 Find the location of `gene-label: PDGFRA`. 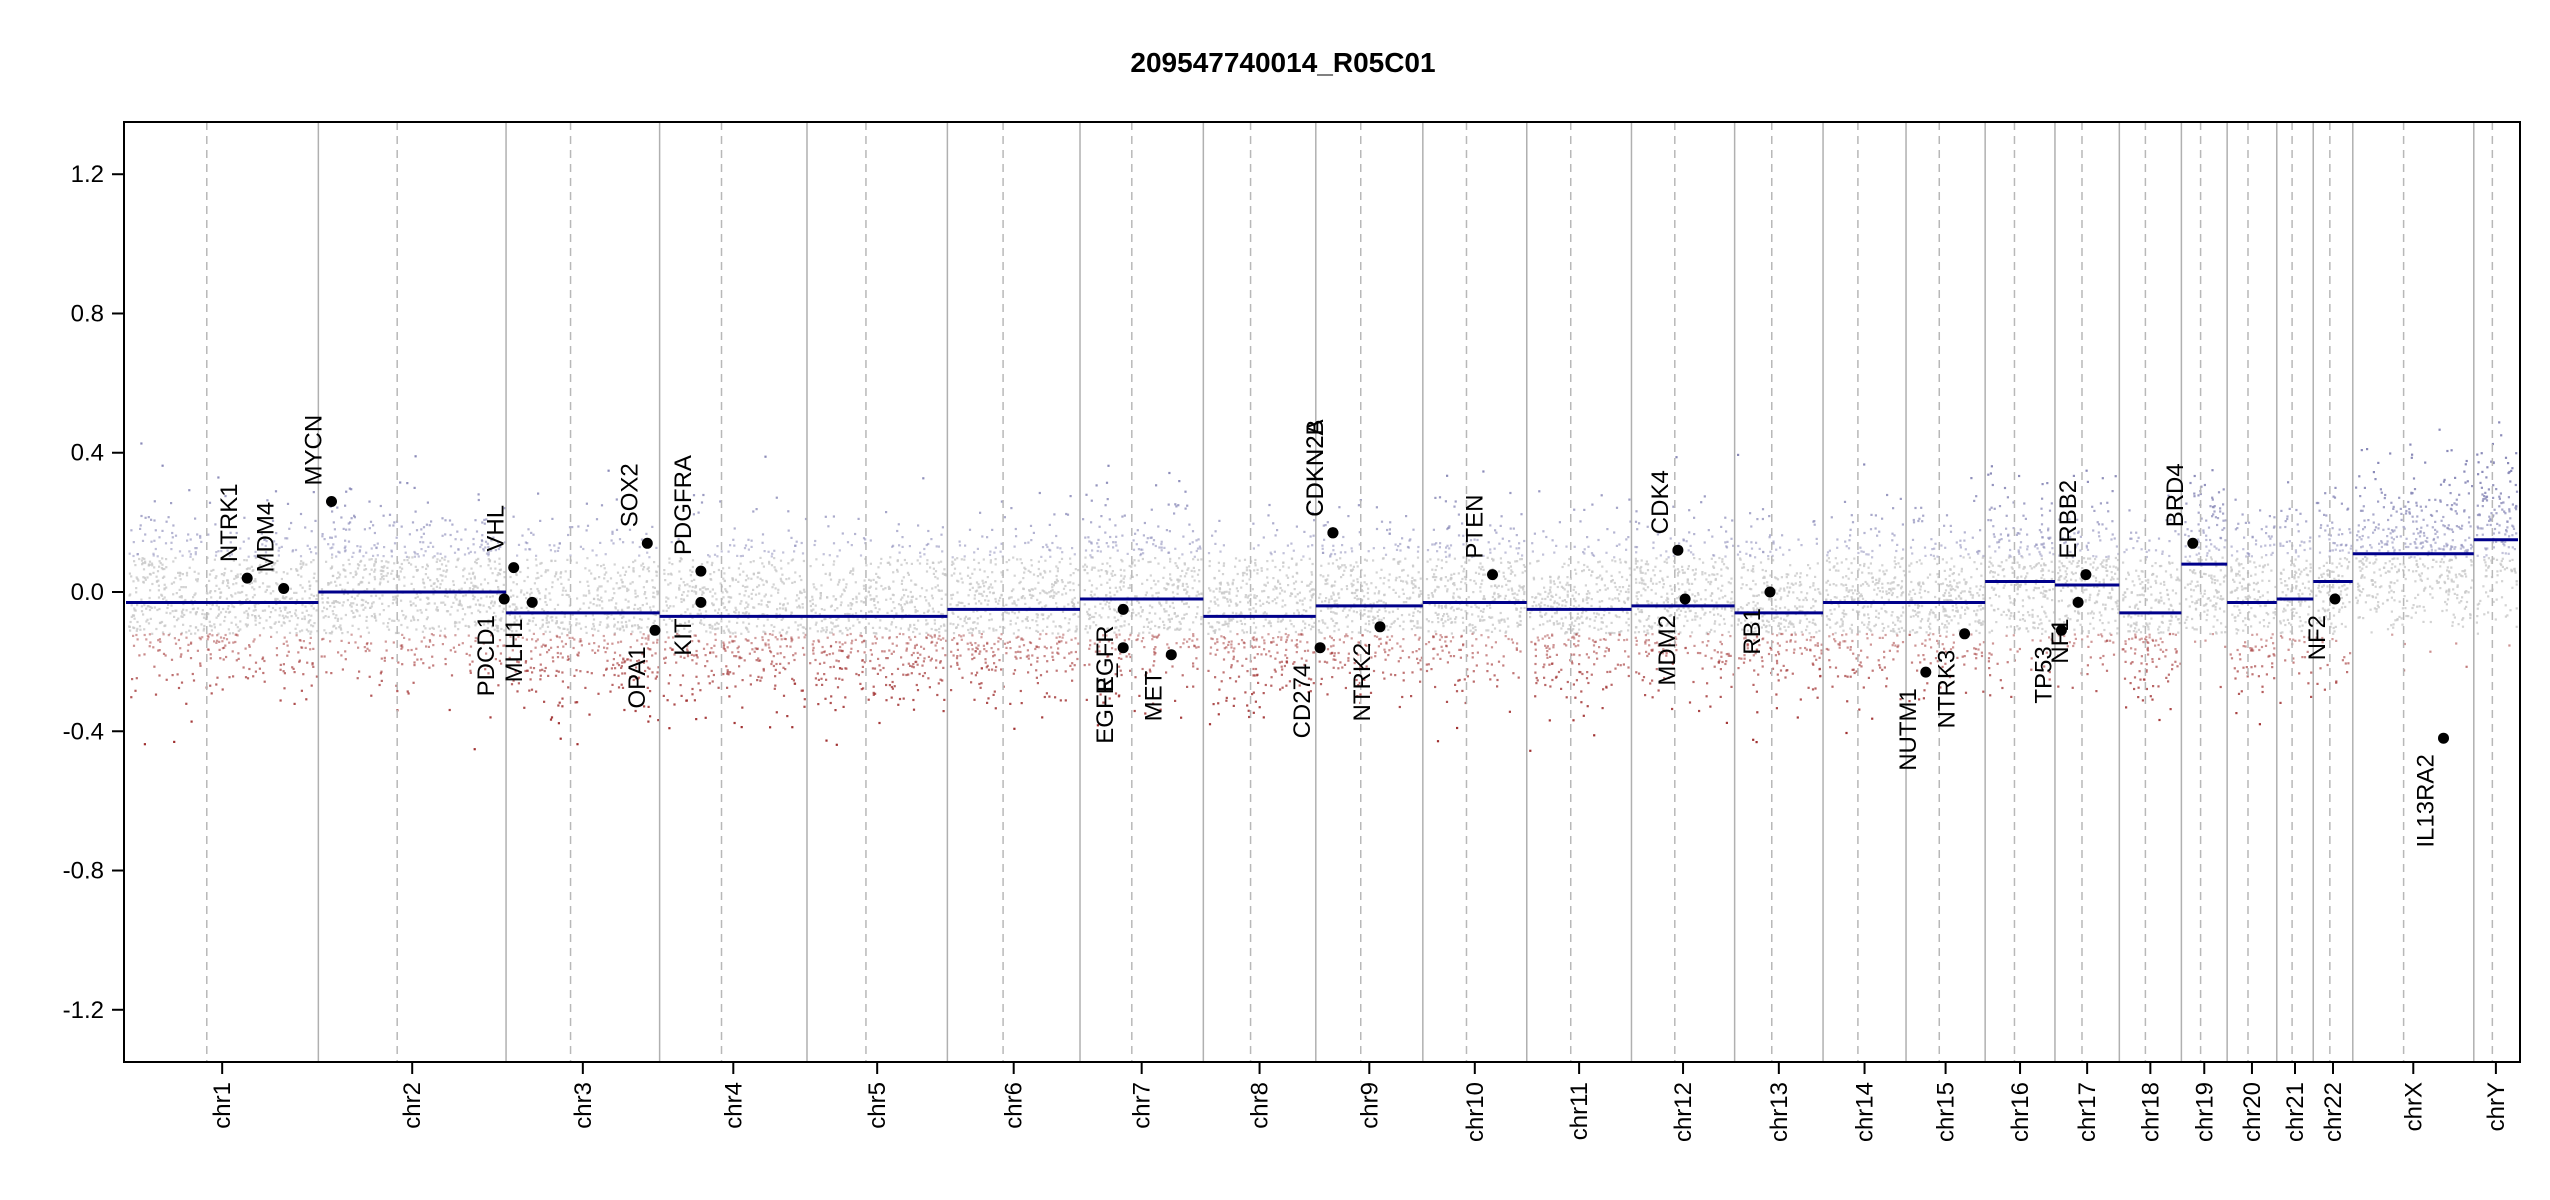

gene-label: PDGFRA is located at coordinates (683, 505).